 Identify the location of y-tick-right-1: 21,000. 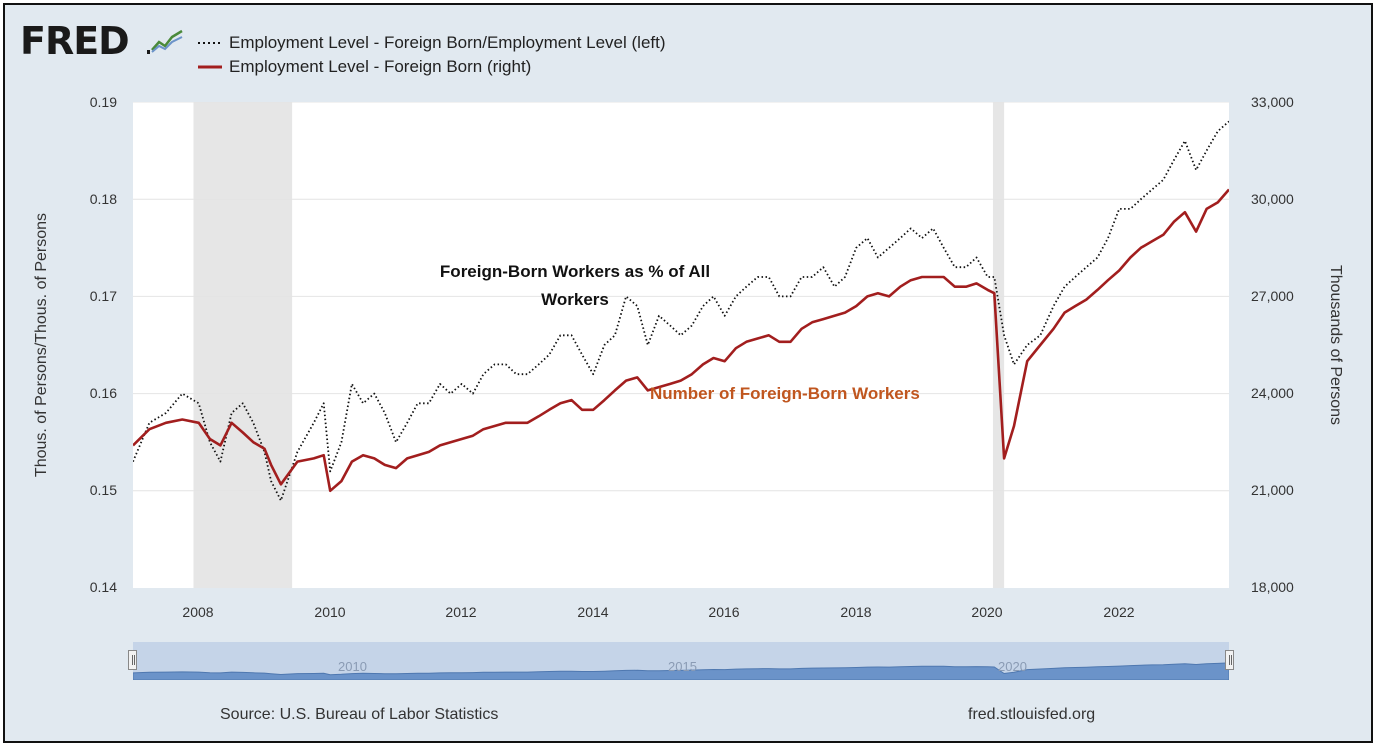
(1272, 490).